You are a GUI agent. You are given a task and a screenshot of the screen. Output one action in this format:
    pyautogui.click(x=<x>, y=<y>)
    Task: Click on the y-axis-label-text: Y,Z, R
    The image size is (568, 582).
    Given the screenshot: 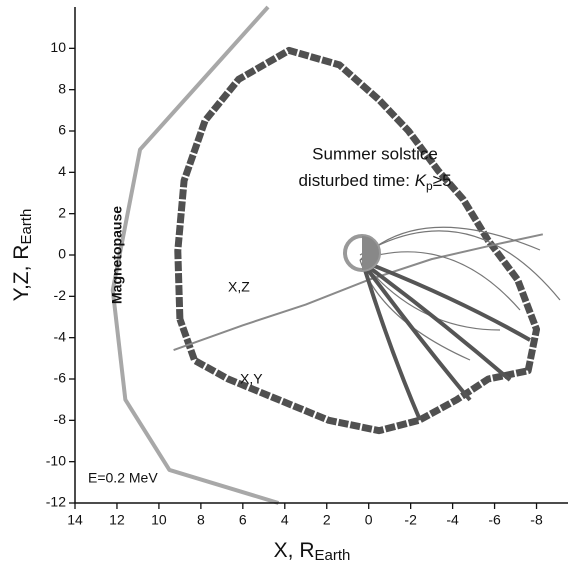 What is the action you would take?
    pyautogui.click(x=21, y=273)
    